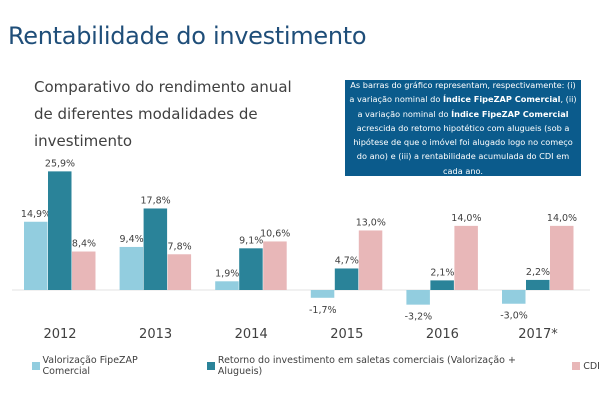 The image size is (600, 407). I want to click on legend-item-fipezap: Valorização FipeZAP Comercial, so click(105, 366).